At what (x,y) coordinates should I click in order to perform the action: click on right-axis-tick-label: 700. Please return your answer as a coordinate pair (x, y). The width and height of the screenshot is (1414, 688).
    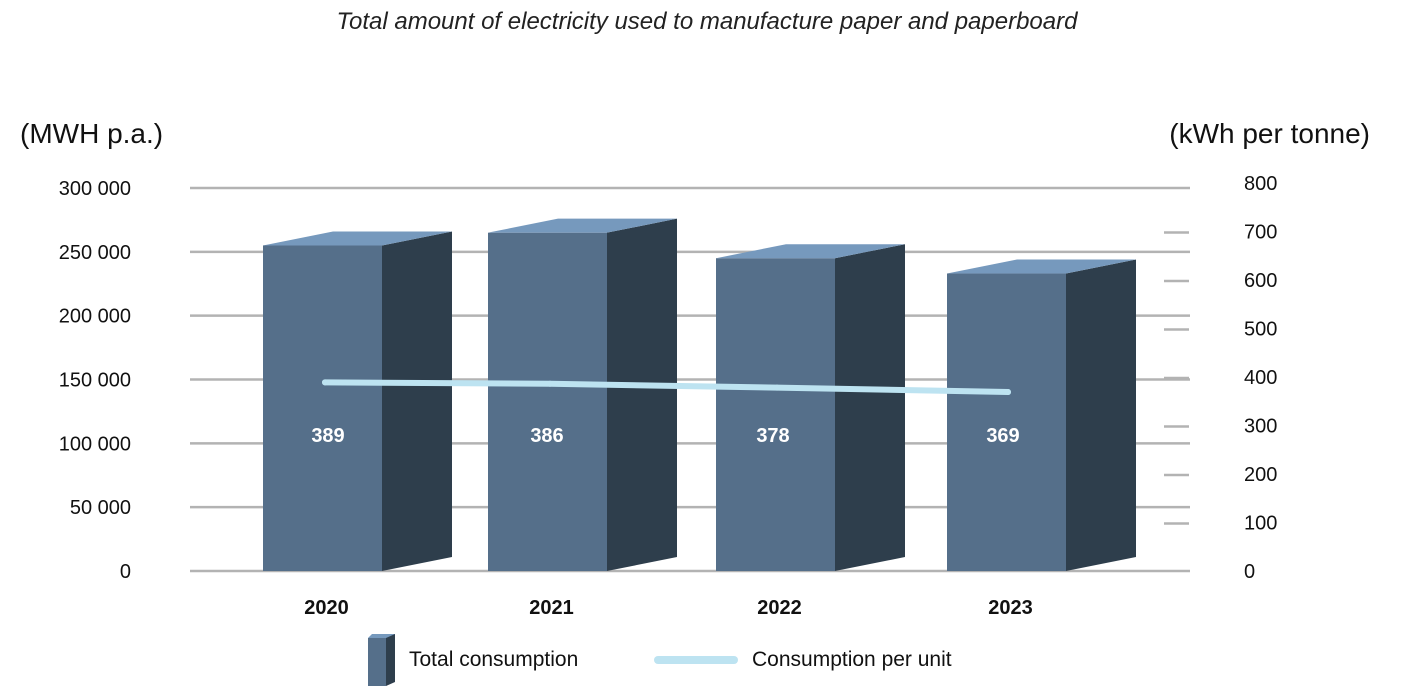
    Looking at the image, I should click on (1260, 233).